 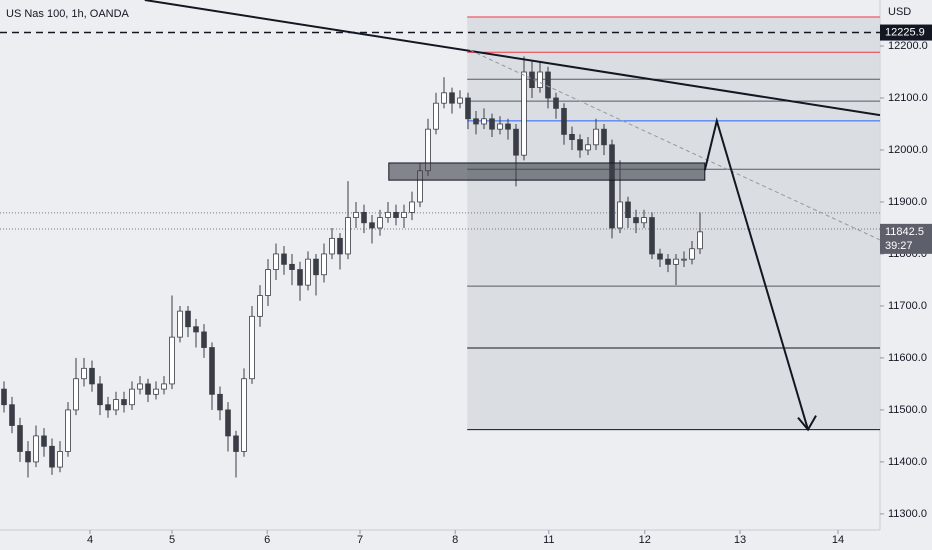 I want to click on zone-box, so click(x=547, y=171).